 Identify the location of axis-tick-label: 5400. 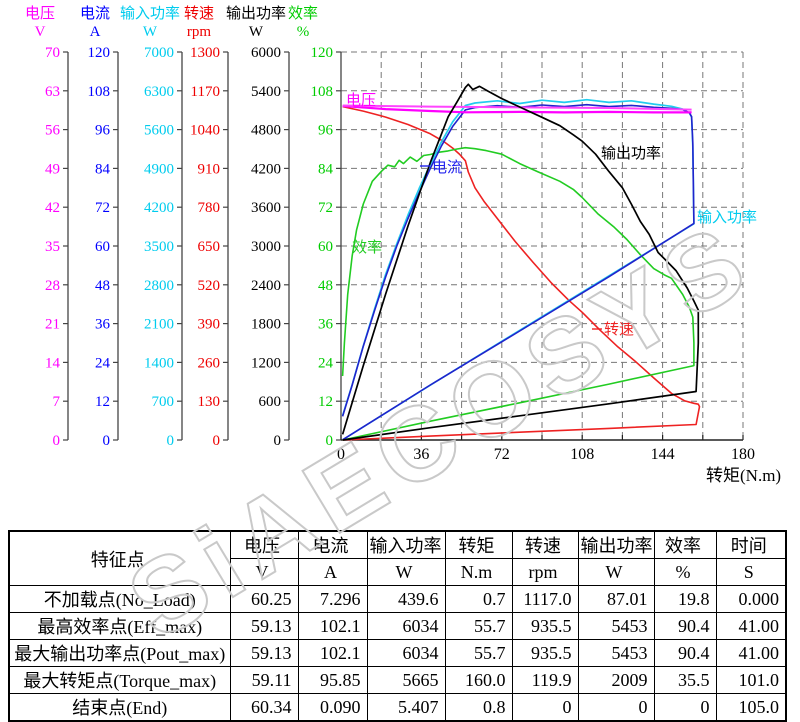
(266, 92).